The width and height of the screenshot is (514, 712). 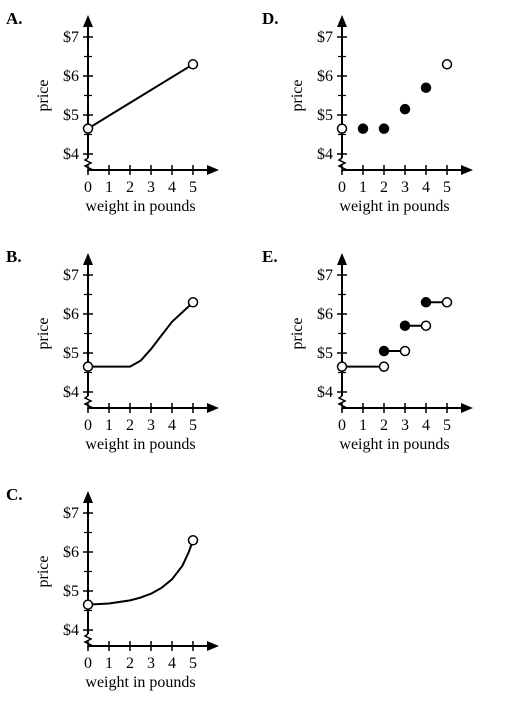 What do you see at coordinates (14, 18) in the screenshot?
I see `panel-label: A.` at bounding box center [14, 18].